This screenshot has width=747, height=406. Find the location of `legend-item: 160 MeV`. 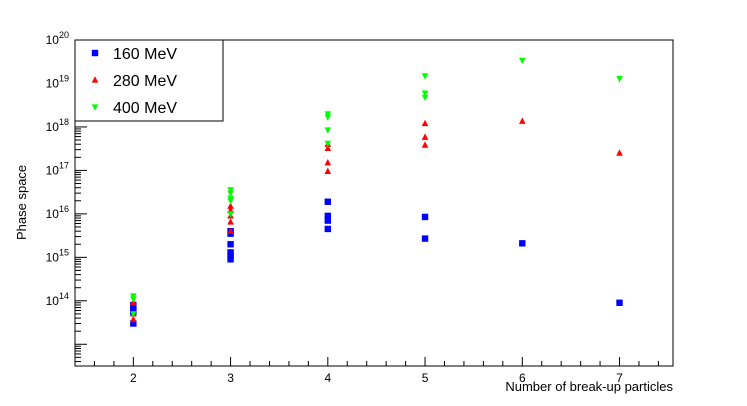

legend-item: 160 MeV is located at coordinates (134, 54).